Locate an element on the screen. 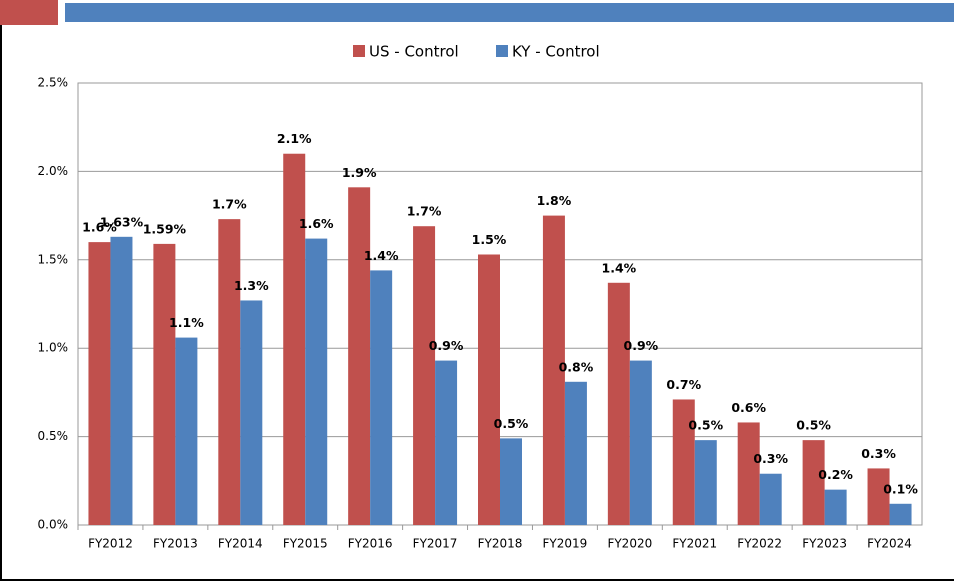 Image resolution: width=954 pixels, height=588 pixels. value-label: 1.9% is located at coordinates (359, 172).